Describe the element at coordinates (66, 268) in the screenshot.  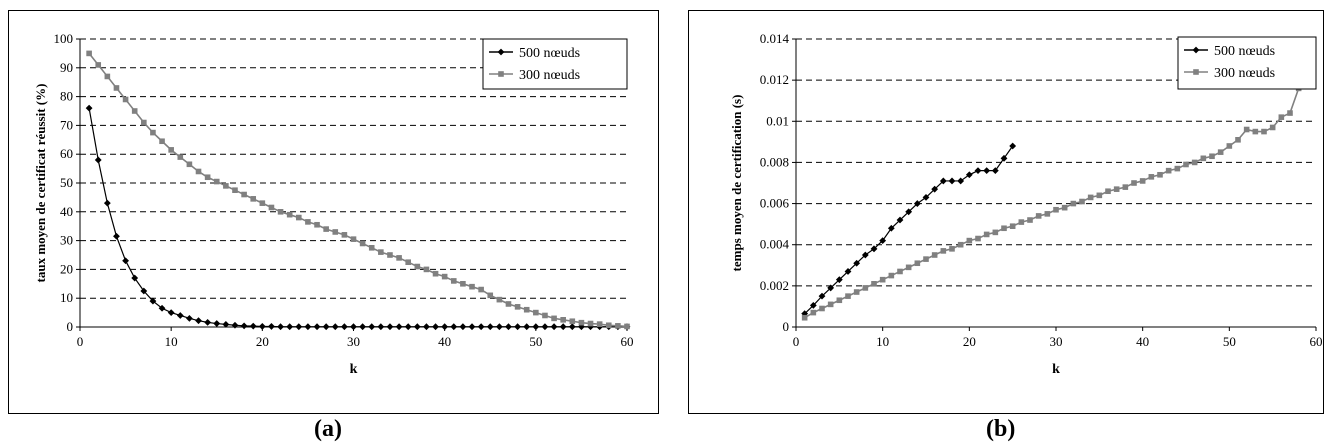
I see `y-tick-label: 20` at that location.